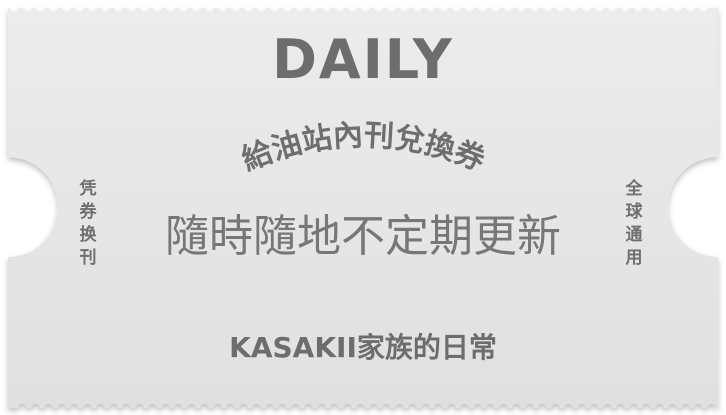 The height and width of the screenshot is (415, 726). I want to click on right-vertical-label: 全球通用, so click(634, 223).